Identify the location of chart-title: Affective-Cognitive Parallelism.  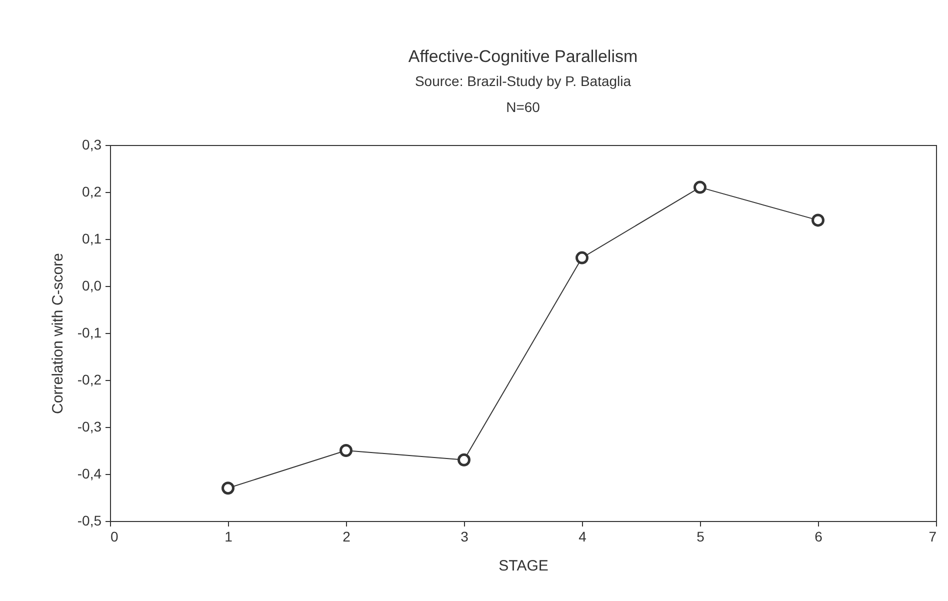
(523, 56).